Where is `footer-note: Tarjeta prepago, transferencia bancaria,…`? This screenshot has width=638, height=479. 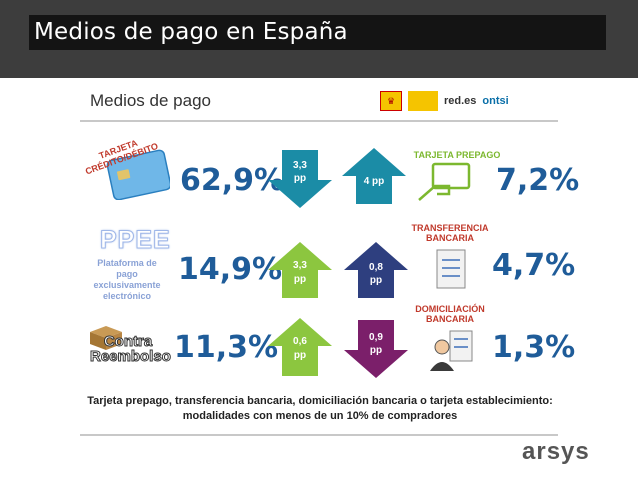
footer-note: Tarjeta prepago, transferencia bancaria,… is located at coordinates (320, 409).